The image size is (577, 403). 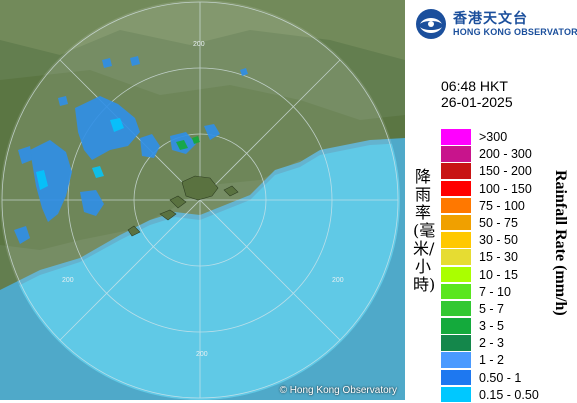 I want to click on logo-english-text: HONG KONG OBSERVATORY, so click(x=515, y=32).